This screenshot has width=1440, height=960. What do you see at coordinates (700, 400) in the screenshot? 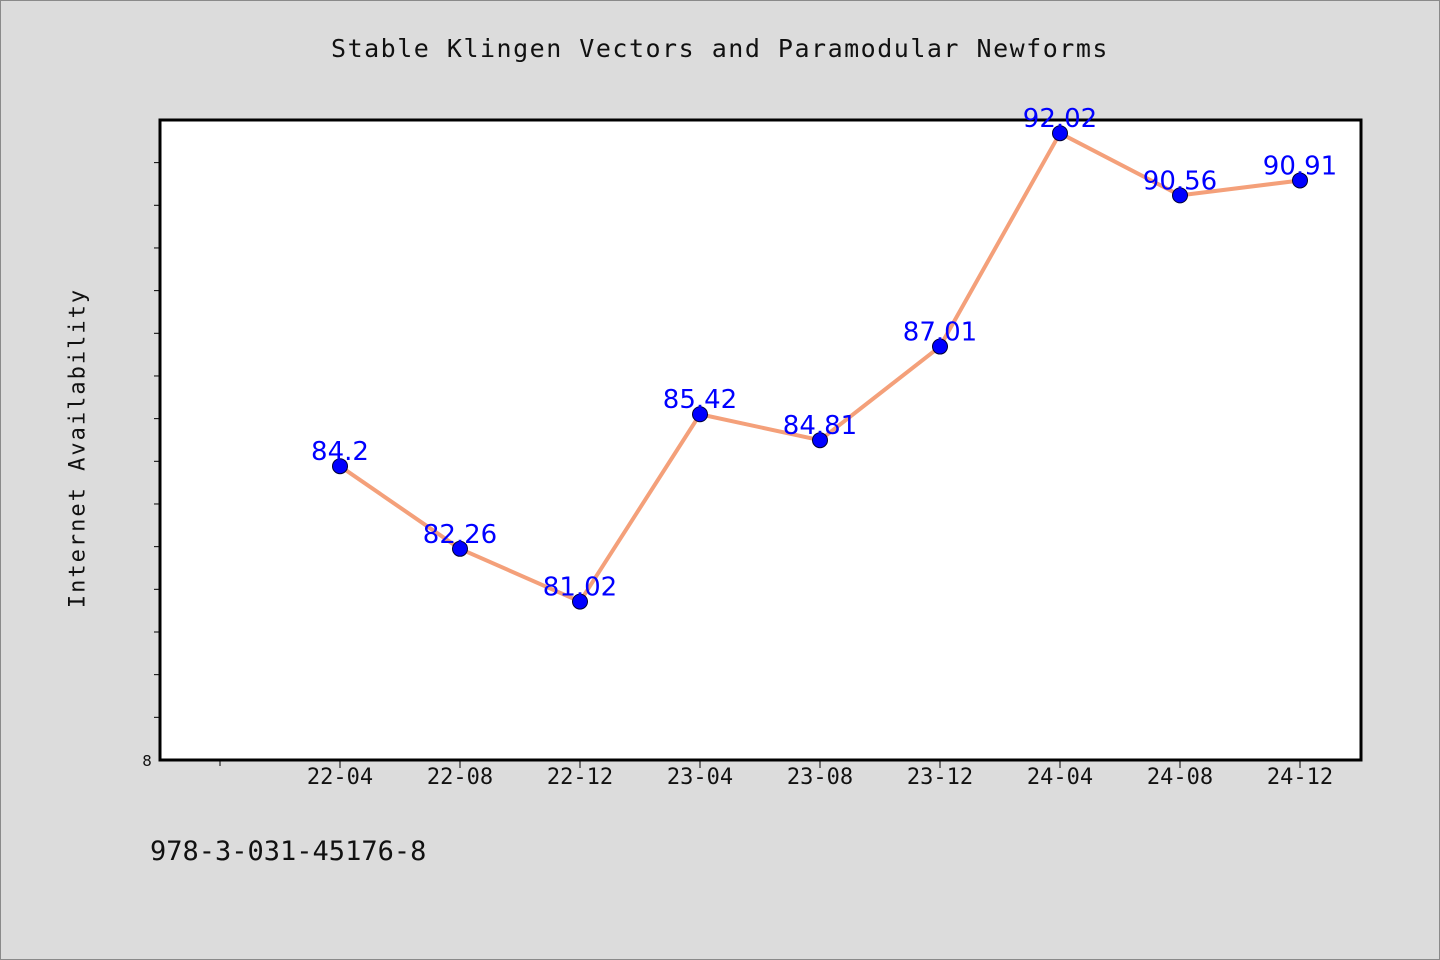
I see `data-label: 85.42` at bounding box center [700, 400].